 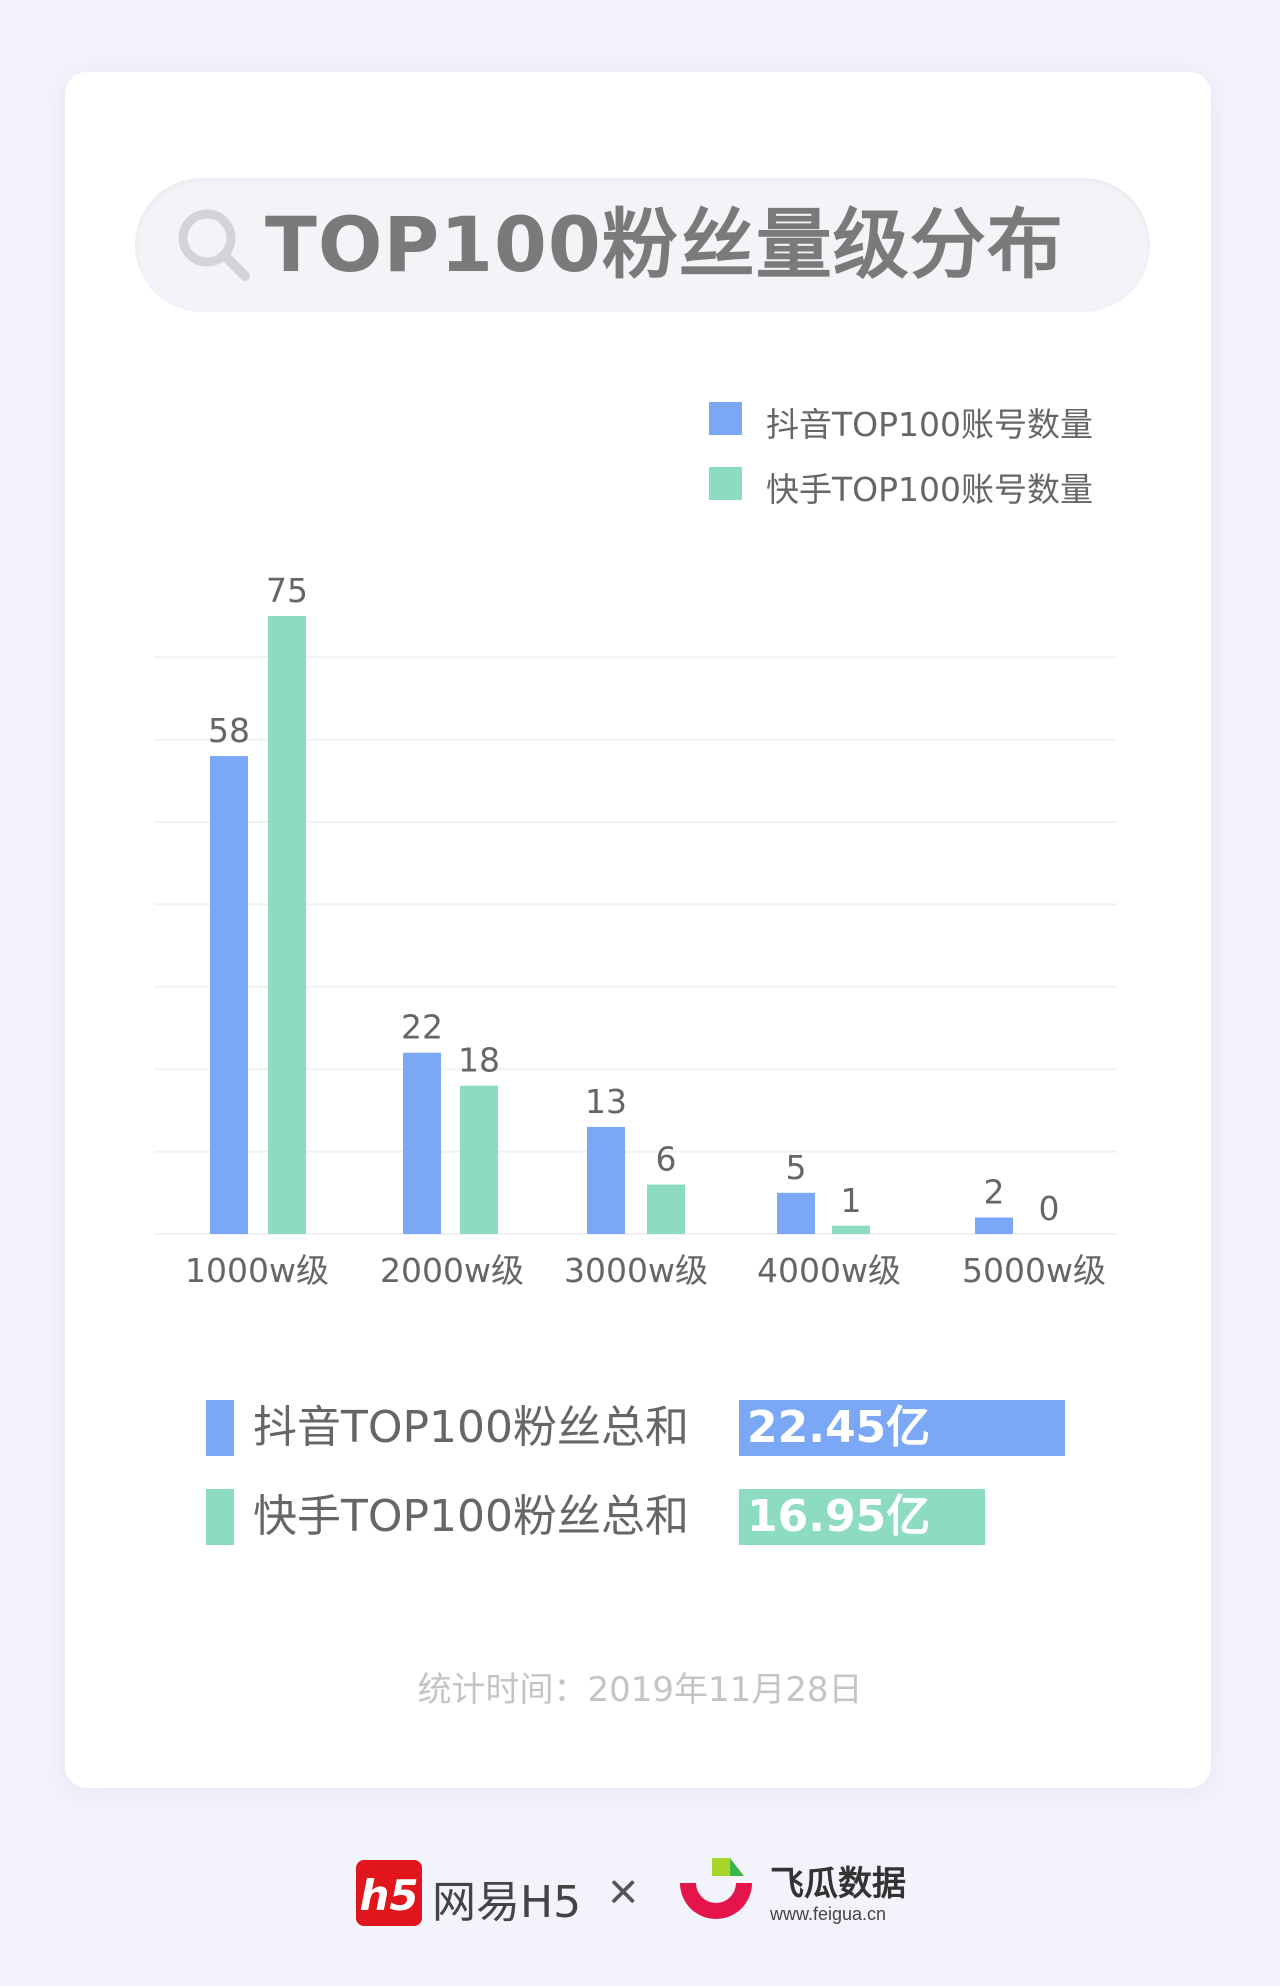 I want to click on svg-text: h5, so click(x=388, y=1895).